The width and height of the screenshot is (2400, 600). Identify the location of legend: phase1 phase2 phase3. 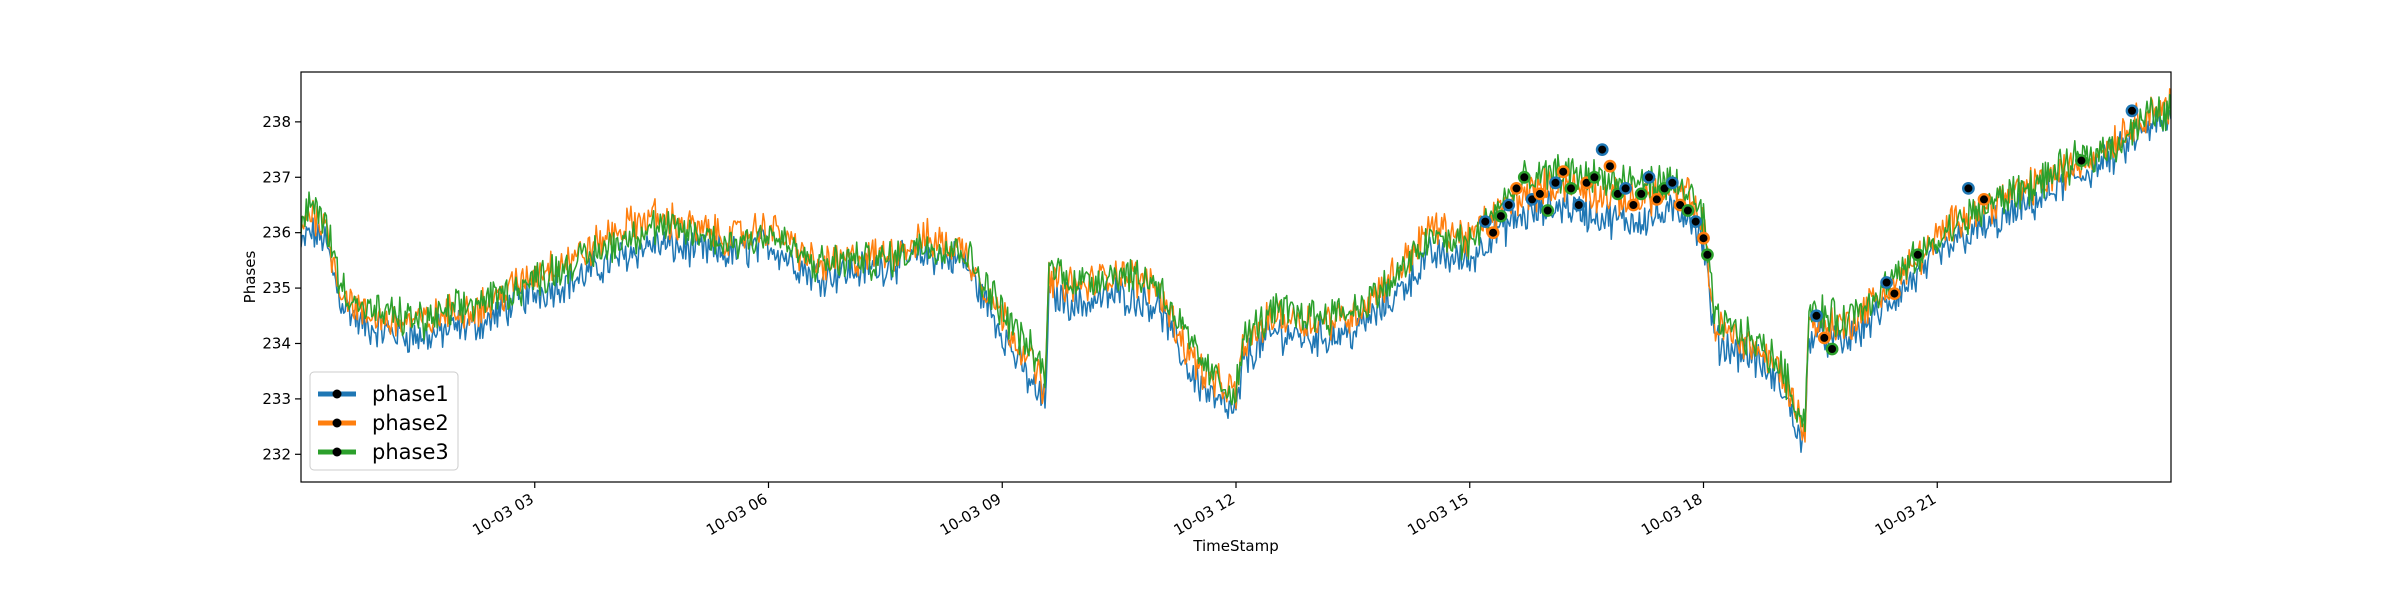
(384, 421).